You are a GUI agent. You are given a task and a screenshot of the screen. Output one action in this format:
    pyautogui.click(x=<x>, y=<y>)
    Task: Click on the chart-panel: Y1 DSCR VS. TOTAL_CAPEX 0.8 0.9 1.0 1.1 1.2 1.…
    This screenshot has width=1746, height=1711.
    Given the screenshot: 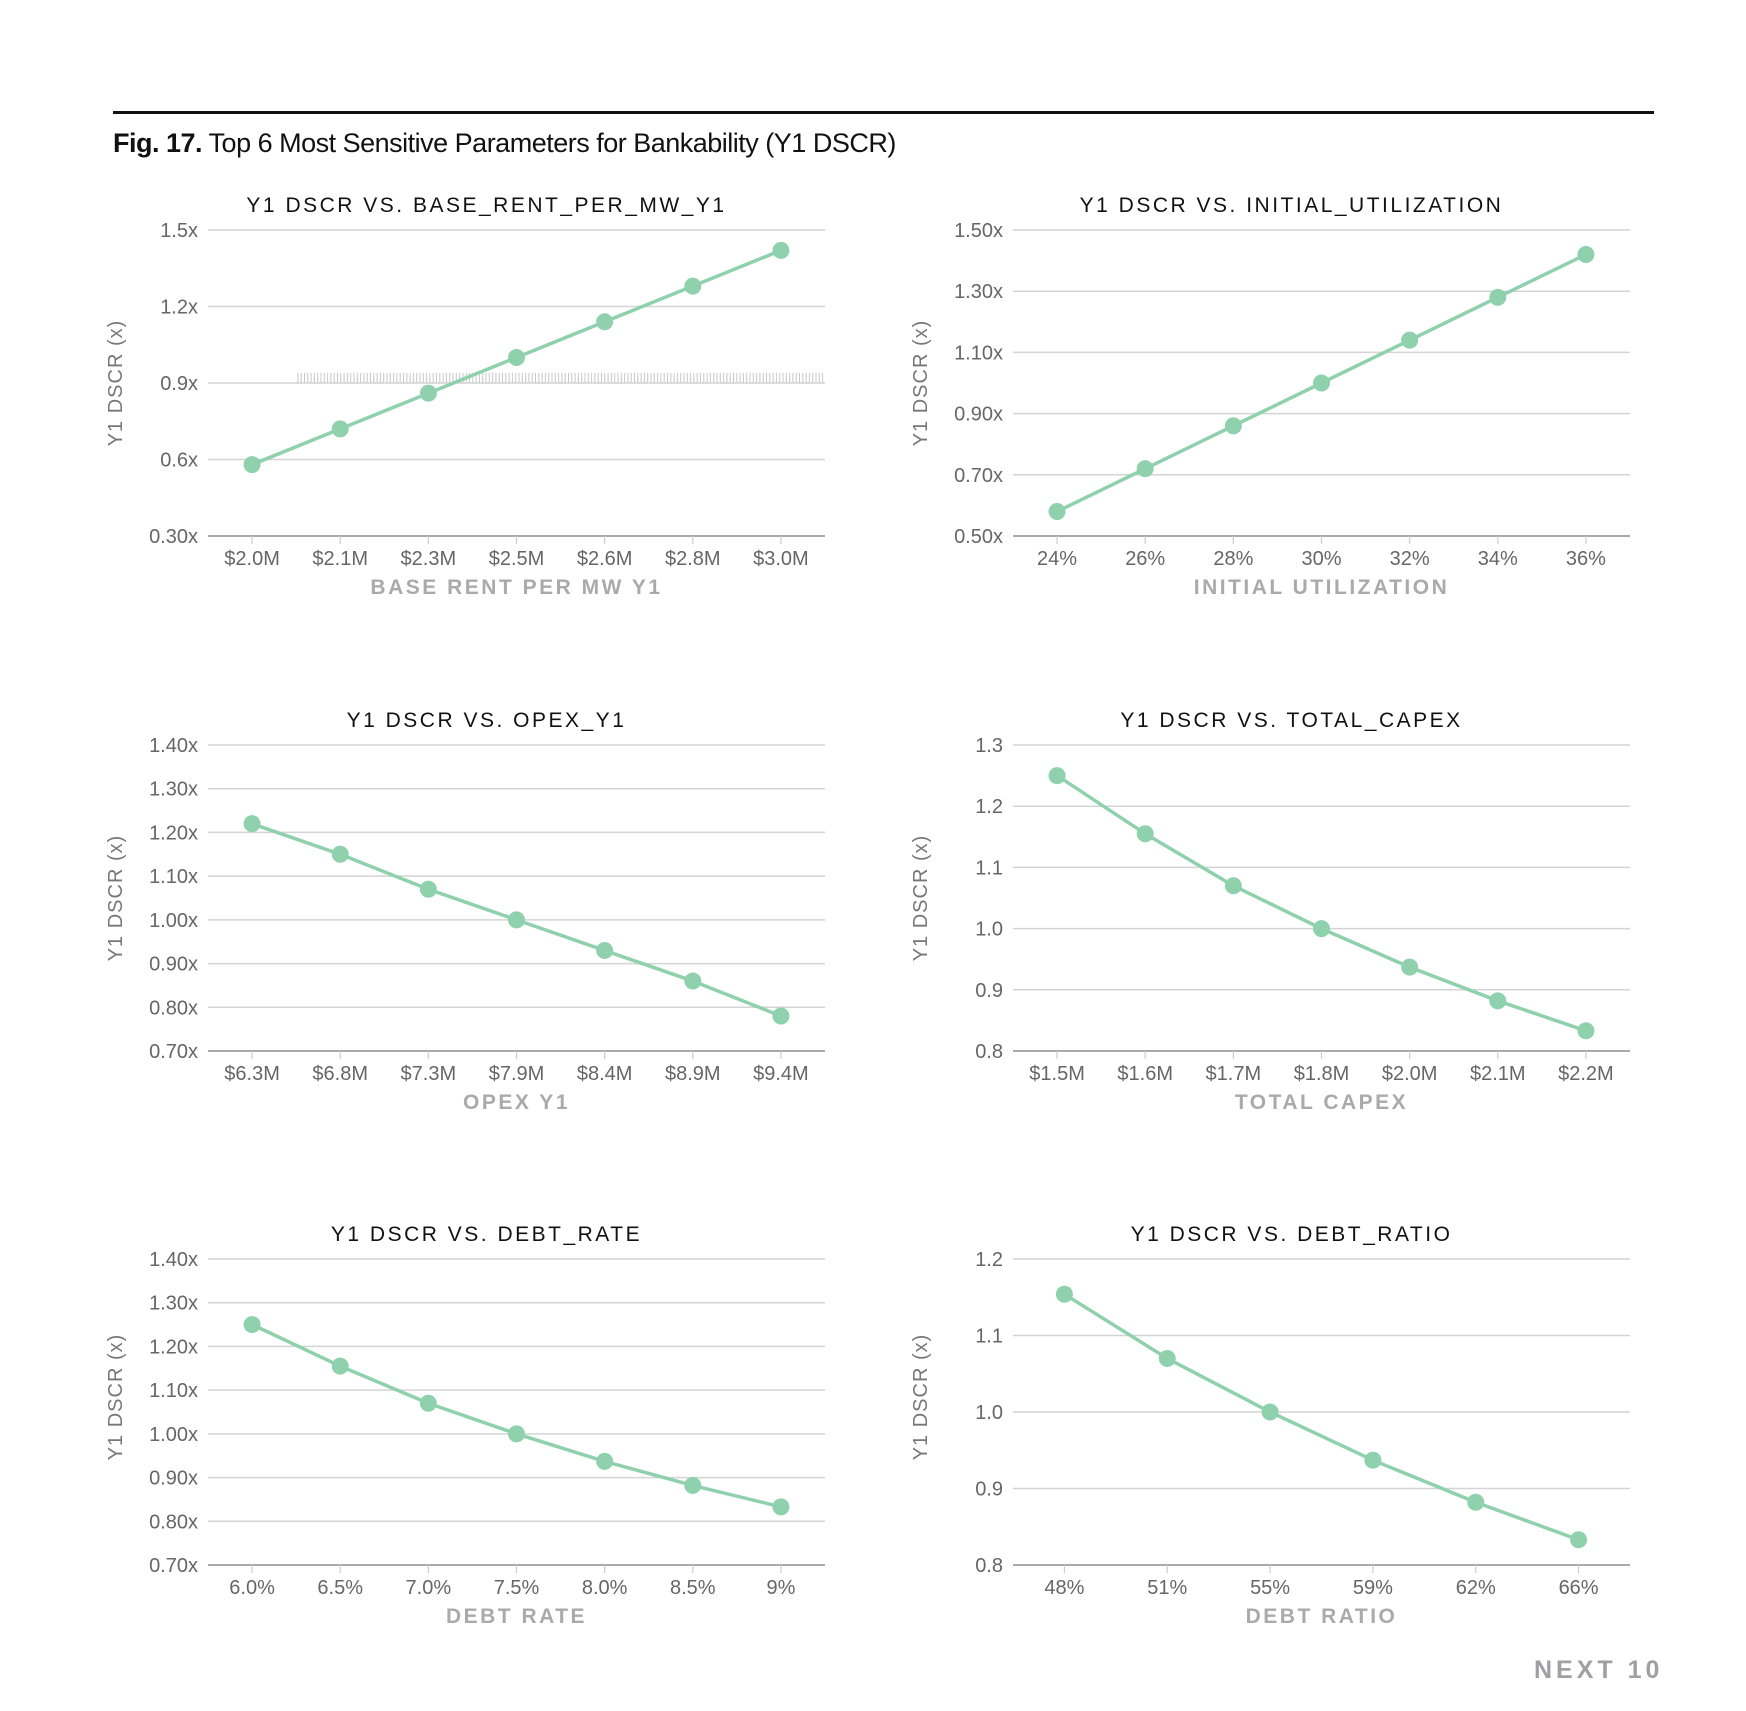 What is the action you would take?
    pyautogui.click(x=1270, y=911)
    